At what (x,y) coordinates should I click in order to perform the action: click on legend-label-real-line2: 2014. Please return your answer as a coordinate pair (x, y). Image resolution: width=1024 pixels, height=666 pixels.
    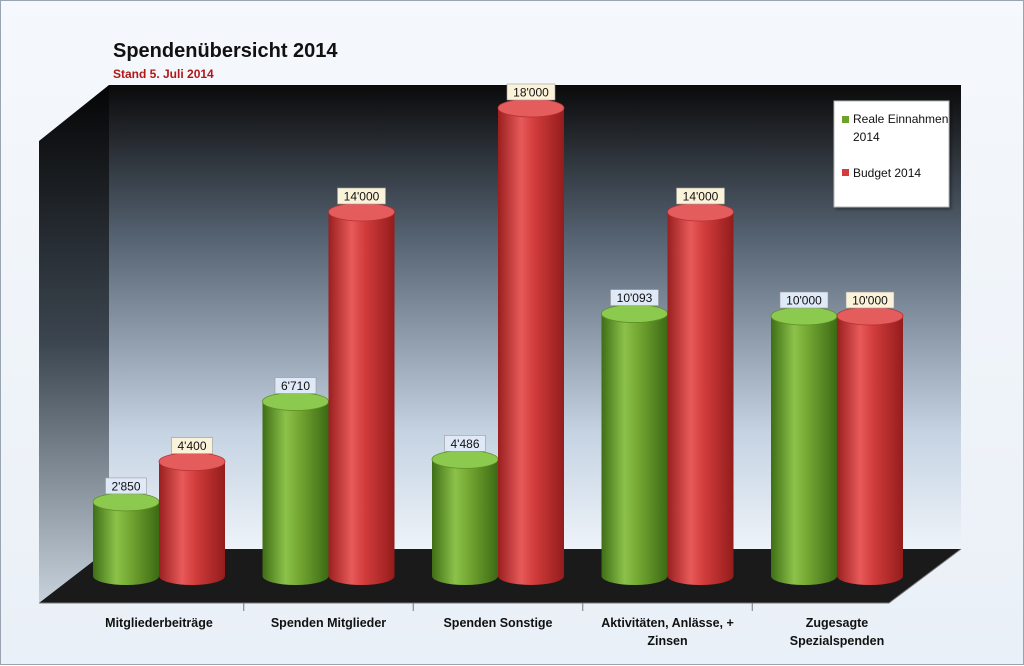
    Looking at the image, I should click on (866, 137).